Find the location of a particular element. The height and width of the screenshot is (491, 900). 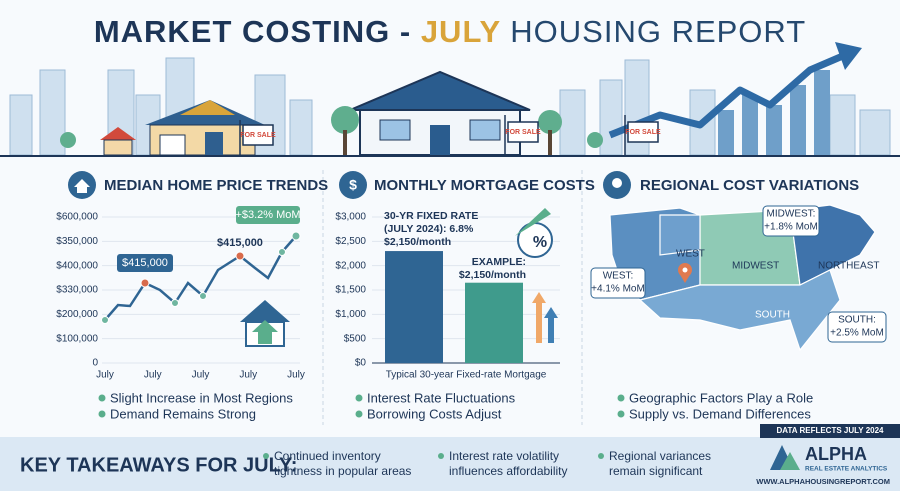

callout-text: +1.8% MoM is located at coordinates (791, 227).